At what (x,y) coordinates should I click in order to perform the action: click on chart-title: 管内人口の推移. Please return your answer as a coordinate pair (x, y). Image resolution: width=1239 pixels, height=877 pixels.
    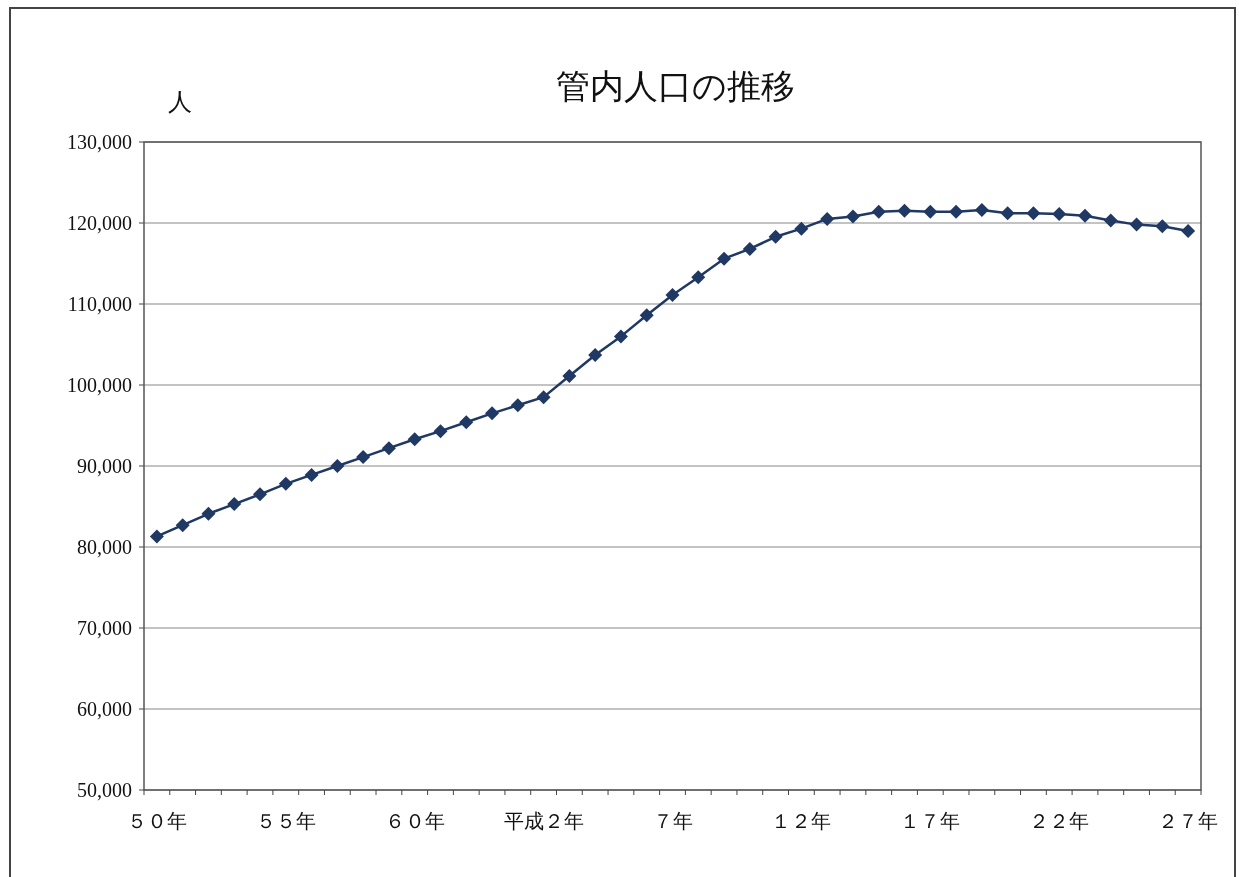
    Looking at the image, I should click on (675, 86).